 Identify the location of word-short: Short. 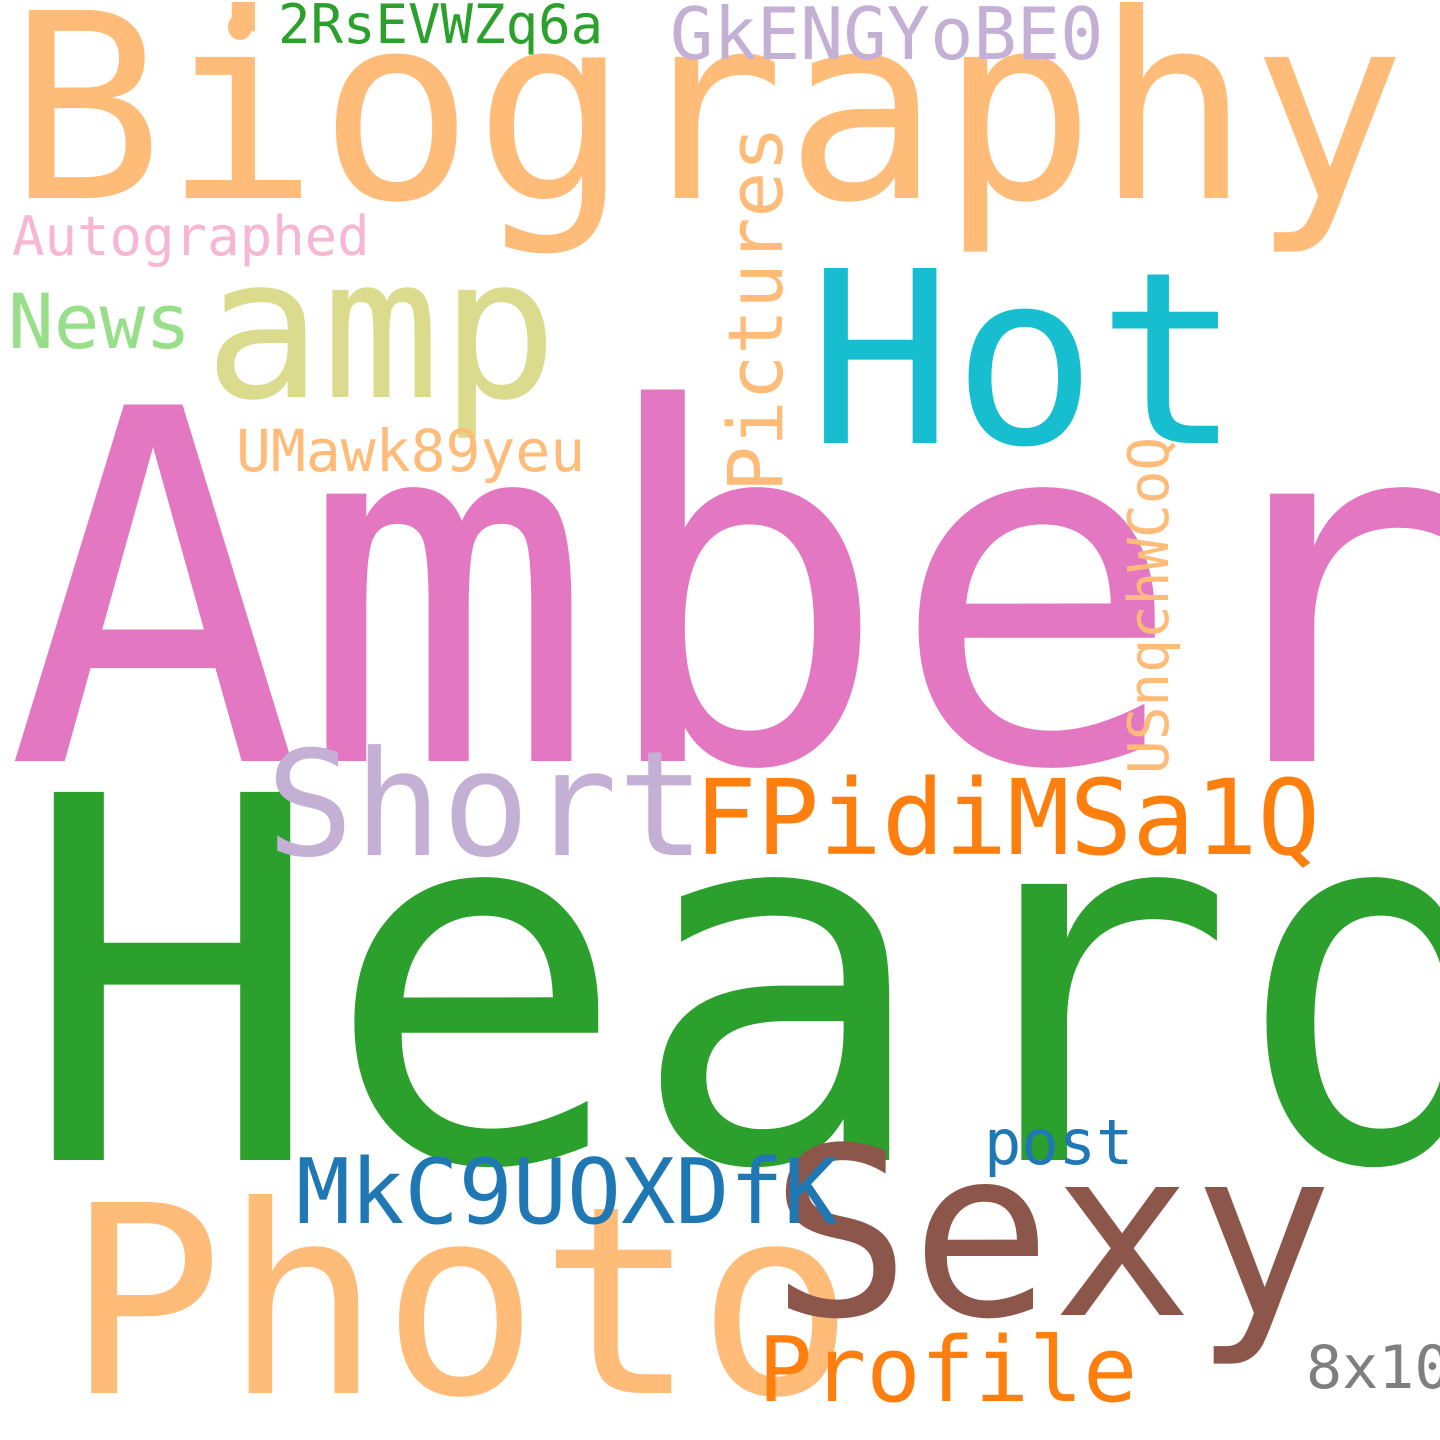
(486, 805).